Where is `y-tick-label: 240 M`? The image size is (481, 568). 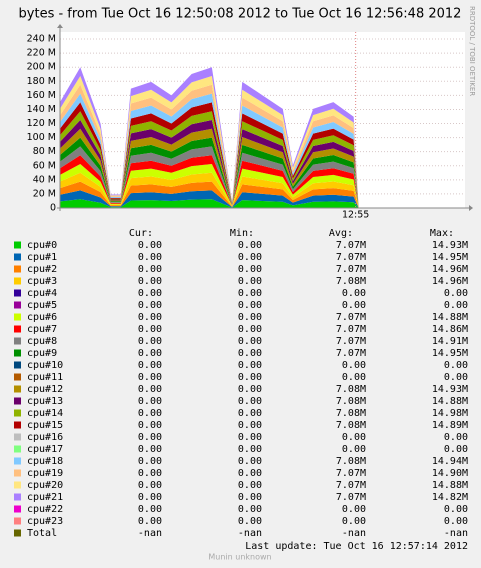 y-tick-label: 240 M is located at coordinates (41, 39).